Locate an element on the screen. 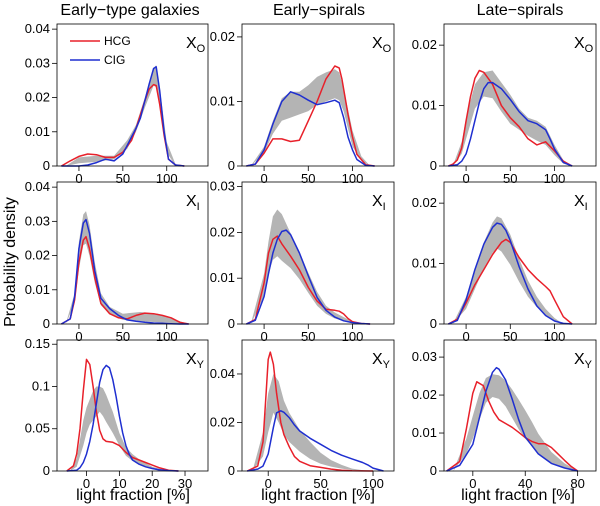 The width and height of the screenshot is (600, 506). y-axis-label: Probability density is located at coordinates (10, 262).